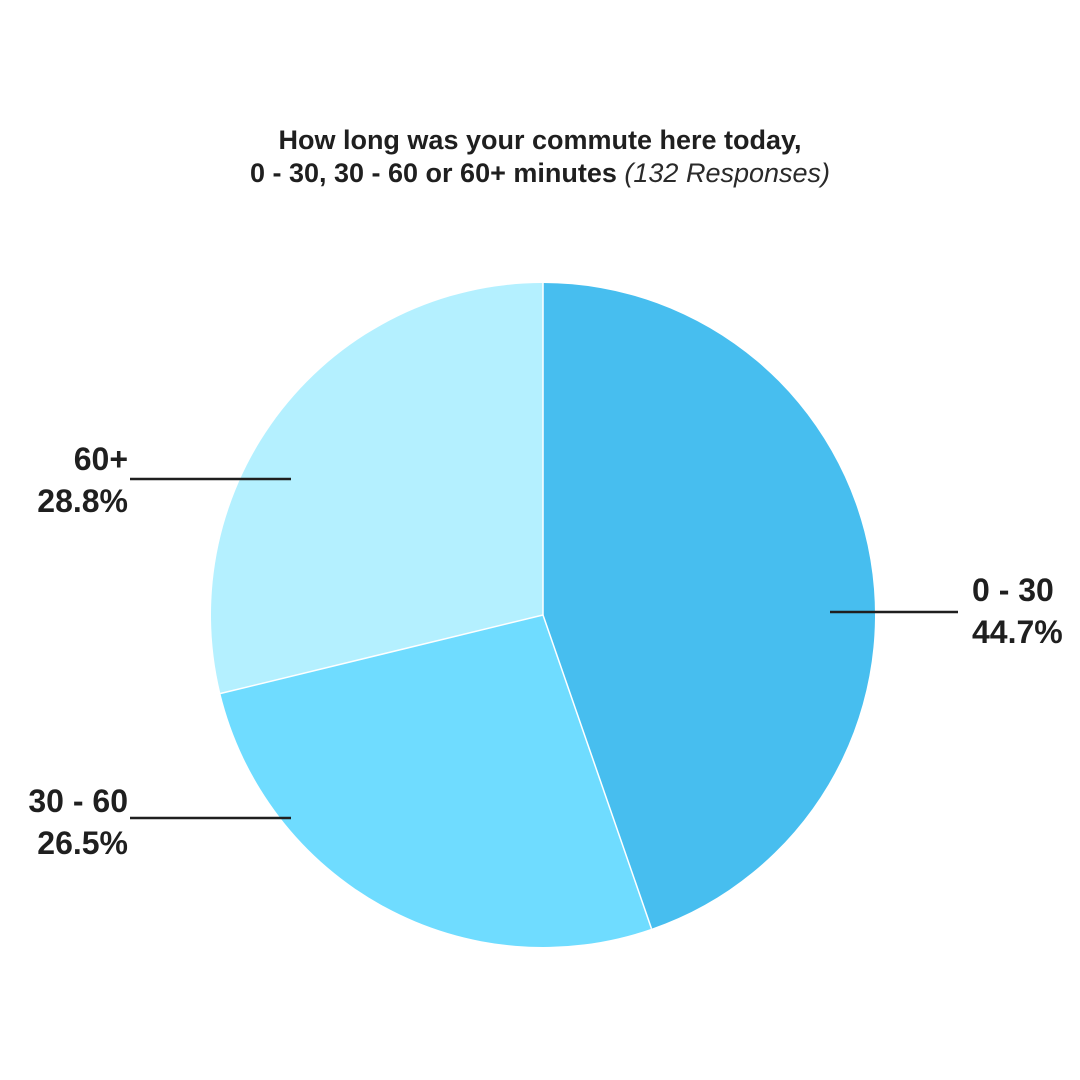  I want to click on chart-title-line-2-text: 0 - 30, 30 - 60 or 60+ minutes, so click(433, 173).